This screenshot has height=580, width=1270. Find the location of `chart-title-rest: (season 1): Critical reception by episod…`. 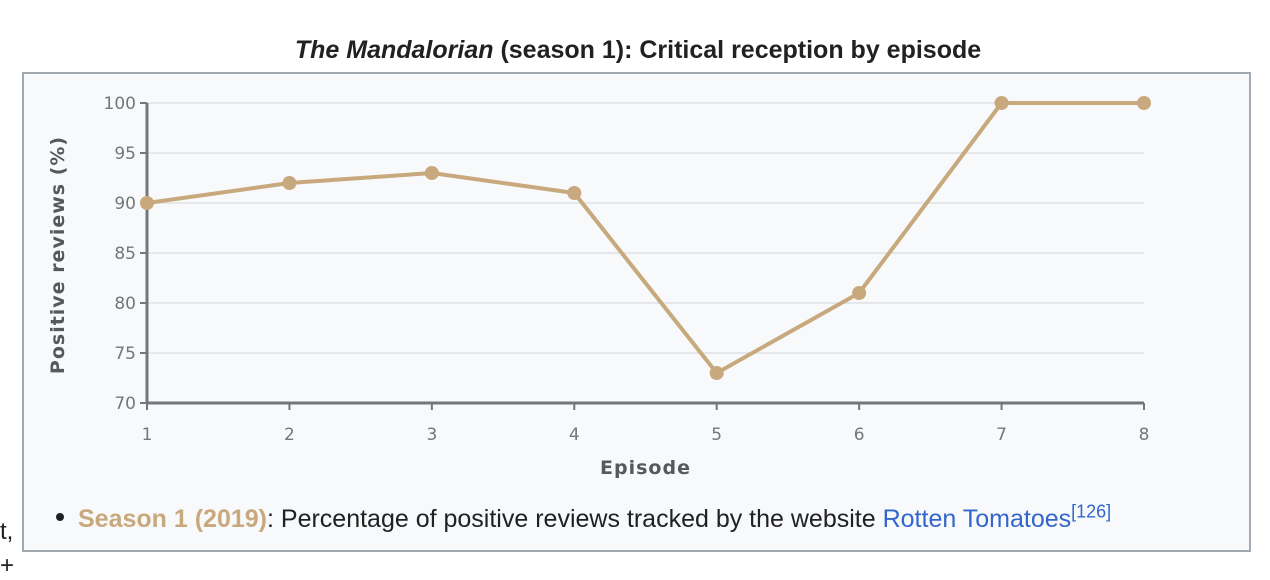

chart-title-rest: (season 1): Critical reception by episod… is located at coordinates (737, 50).